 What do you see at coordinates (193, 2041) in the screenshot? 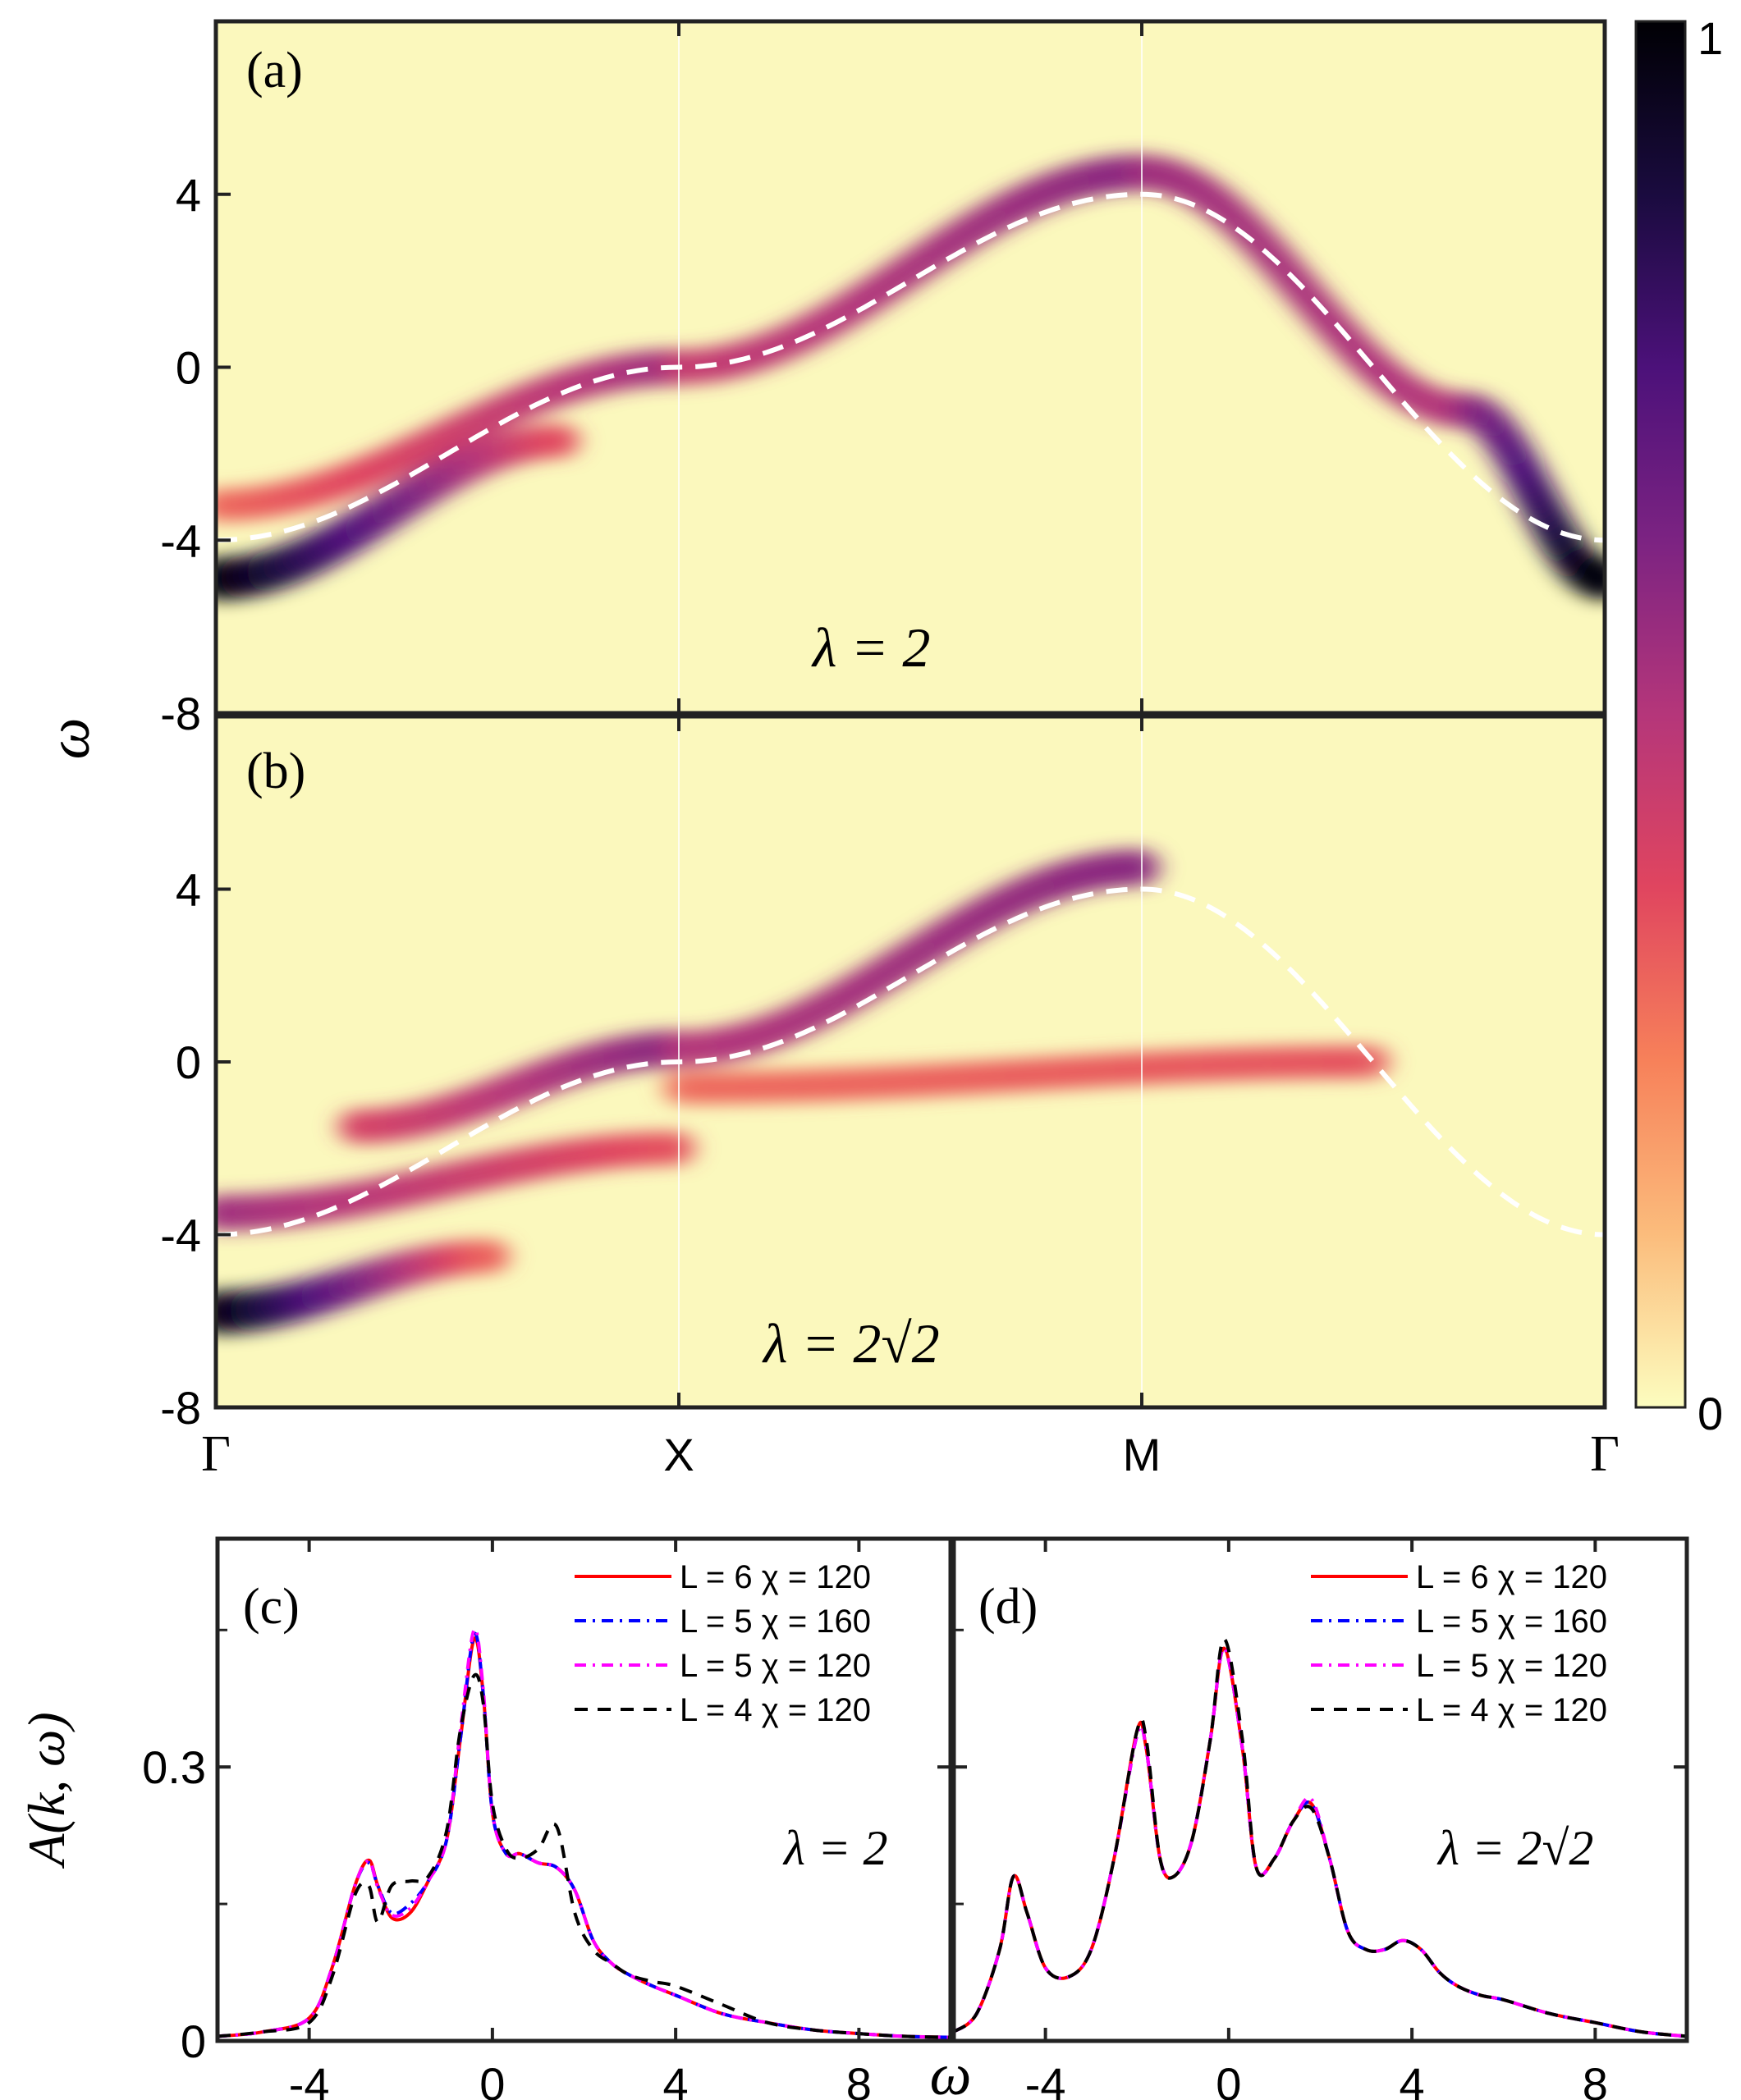
I see `panel-c-ytick-label: 0` at bounding box center [193, 2041].